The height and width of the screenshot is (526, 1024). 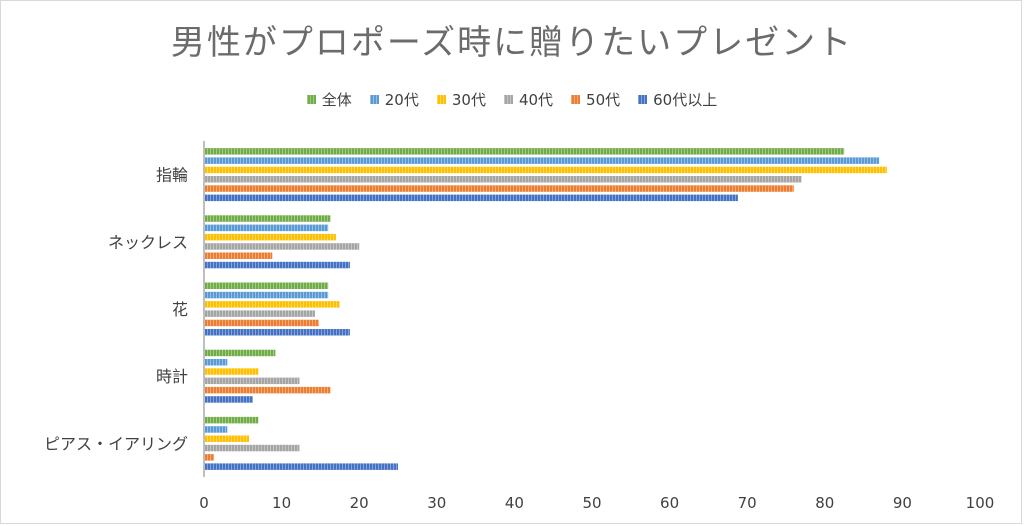 What do you see at coordinates (902, 503) in the screenshot?
I see `x-tick-label: 90` at bounding box center [902, 503].